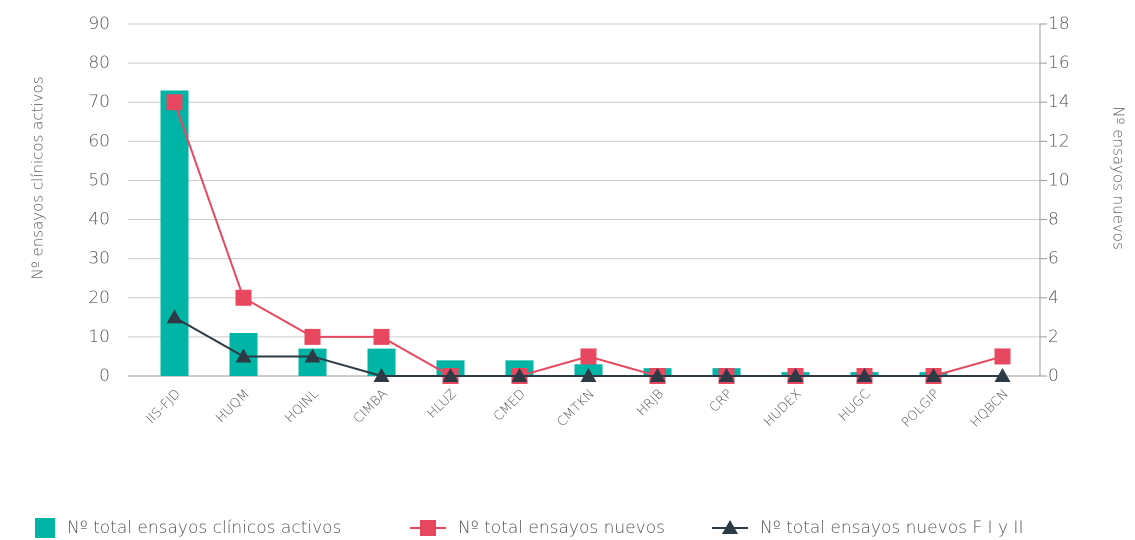 The width and height of the screenshot is (1135, 540). What do you see at coordinates (510, 406) in the screenshot?
I see `x-tick-label: CMED` at bounding box center [510, 406].